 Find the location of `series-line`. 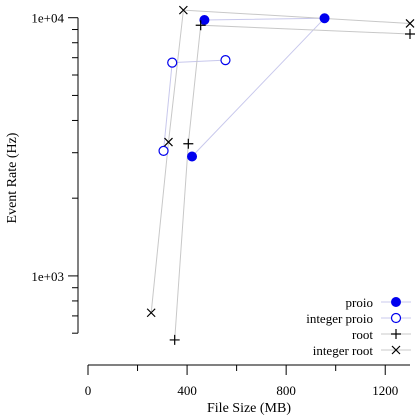

series-line is located at coordinates (258, 87).